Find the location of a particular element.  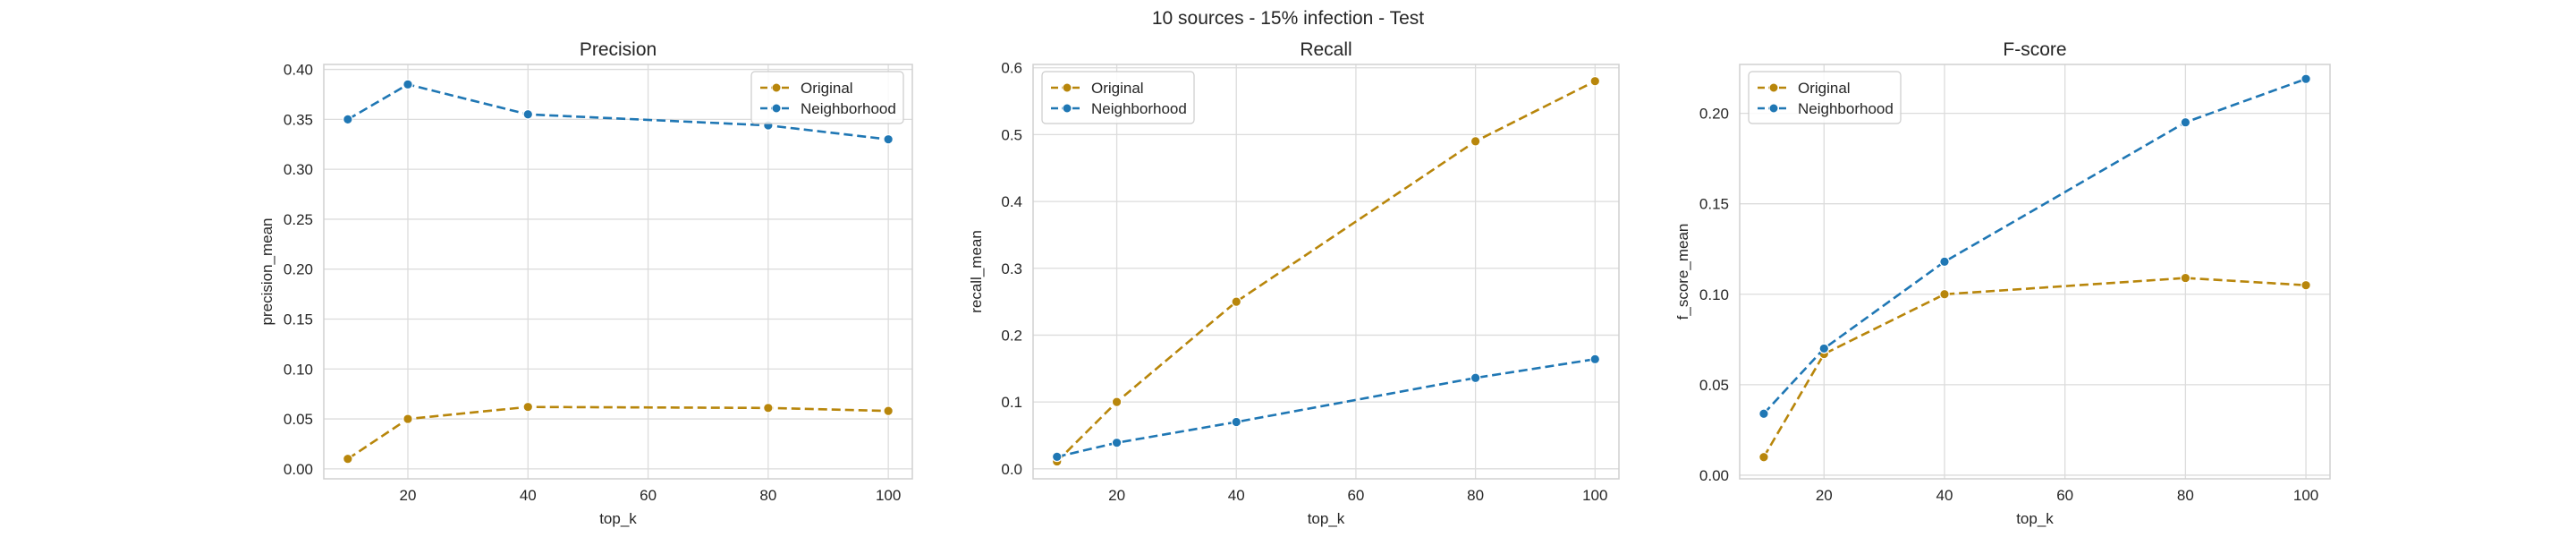

y-axis-label: recall_mean is located at coordinates (976, 271).